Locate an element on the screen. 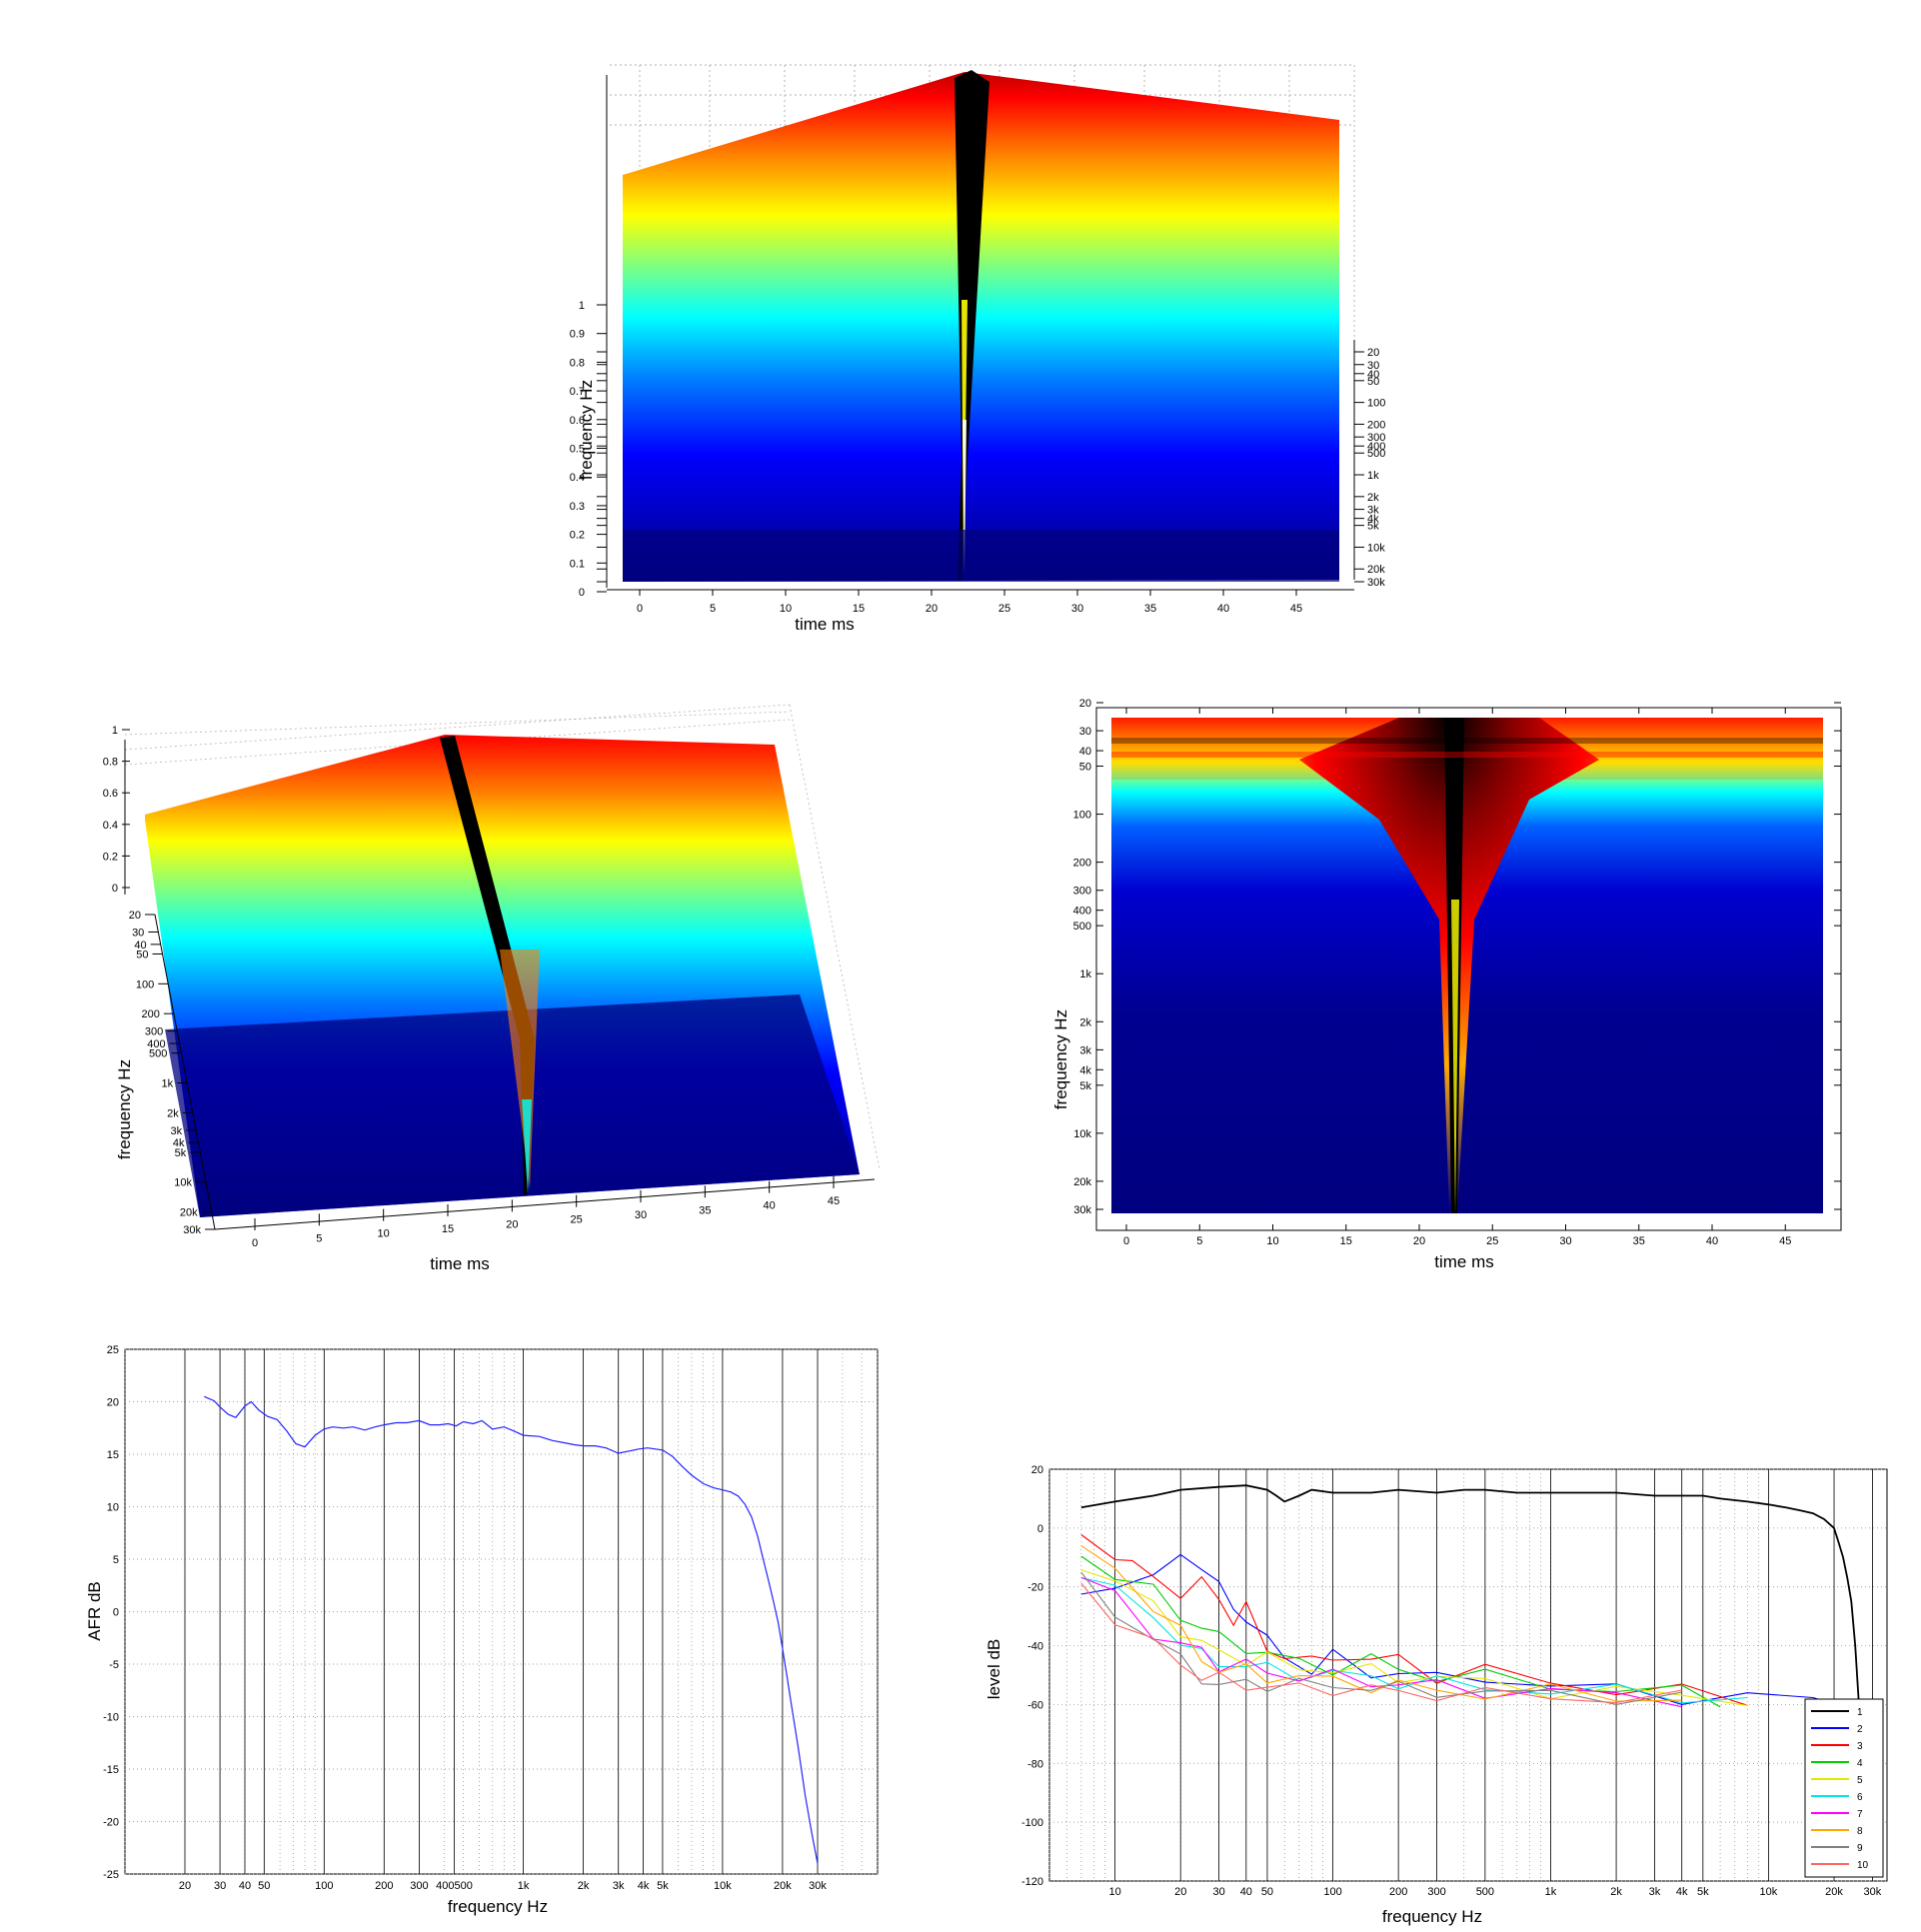 The width and height of the screenshot is (1921, 1932). waterfall-angled-floor is located at coordinates (512, 1105).